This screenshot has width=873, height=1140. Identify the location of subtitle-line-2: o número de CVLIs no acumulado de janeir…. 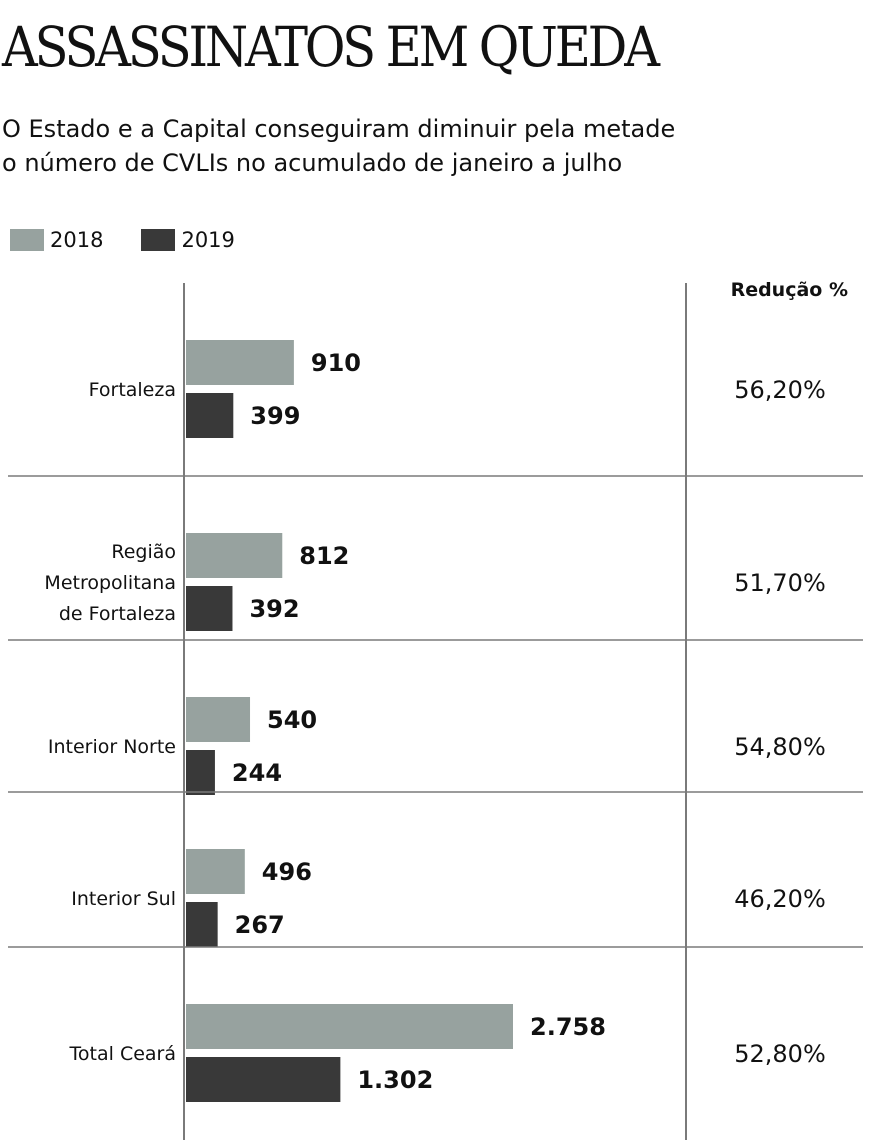
(312, 163).